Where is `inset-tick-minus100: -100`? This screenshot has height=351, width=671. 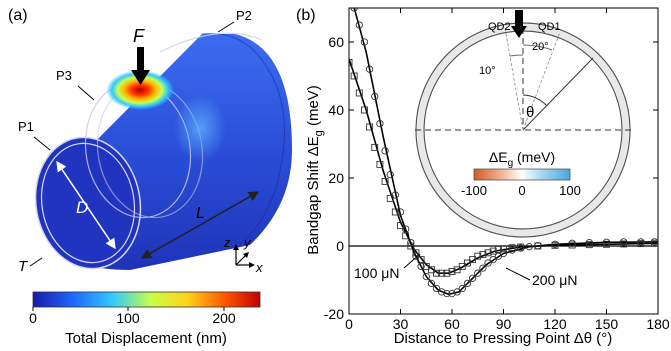
inset-tick-minus100: -100 is located at coordinates (474, 190).